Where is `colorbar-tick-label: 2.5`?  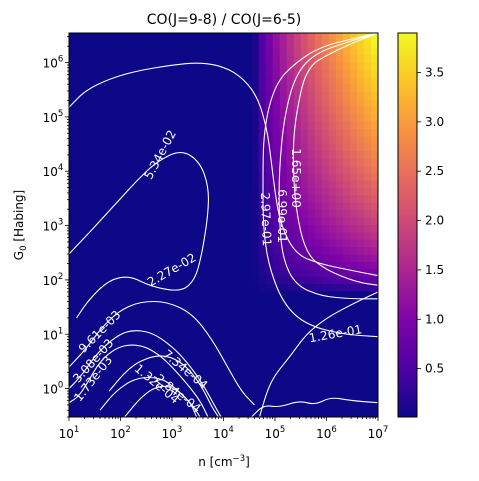
colorbar-tick-label: 2.5 is located at coordinates (434, 171).